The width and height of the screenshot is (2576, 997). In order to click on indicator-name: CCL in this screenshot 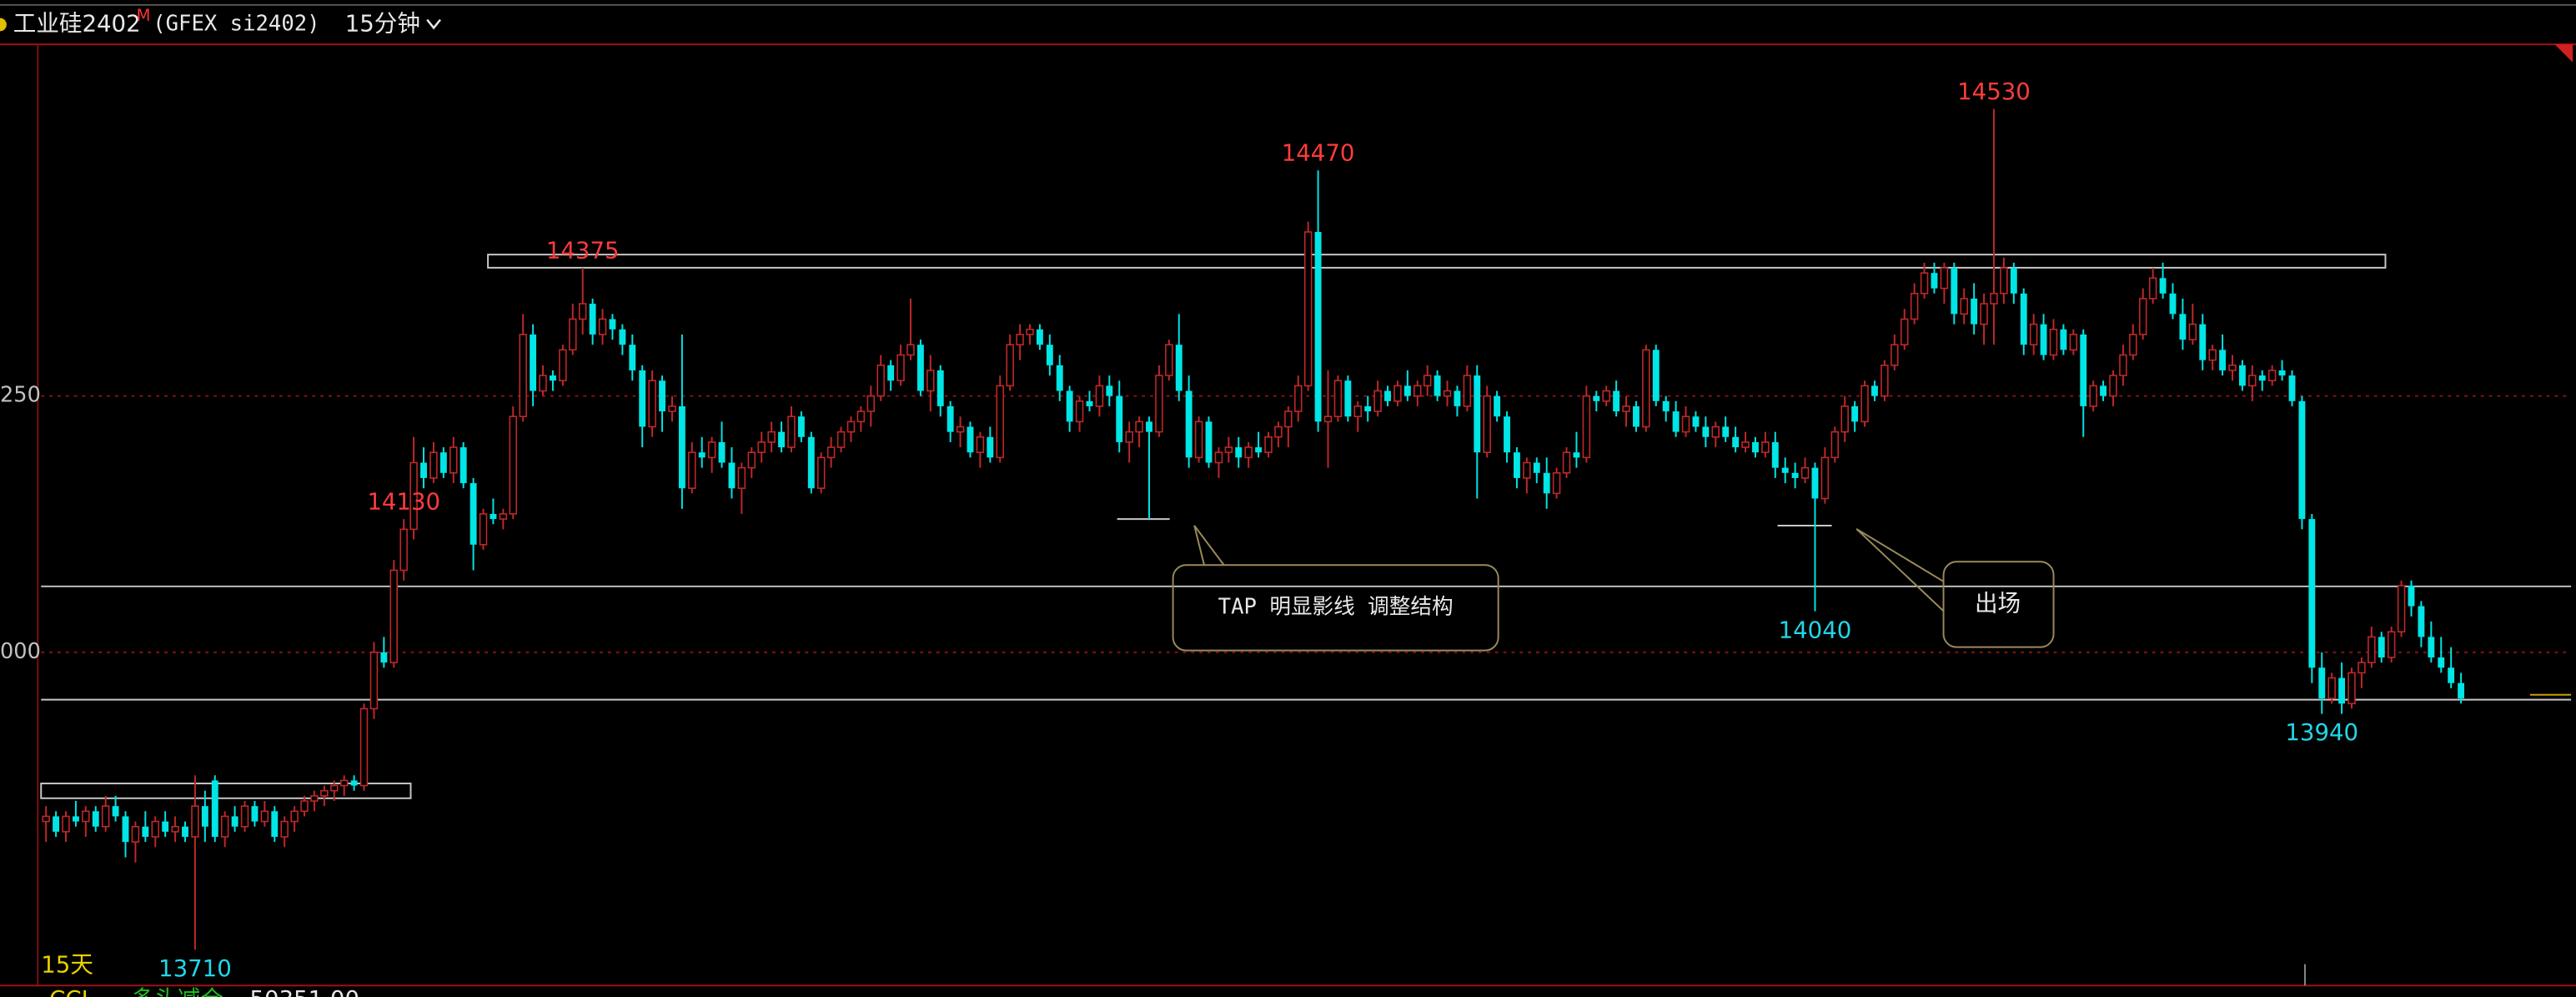, I will do `click(72, 991)`.